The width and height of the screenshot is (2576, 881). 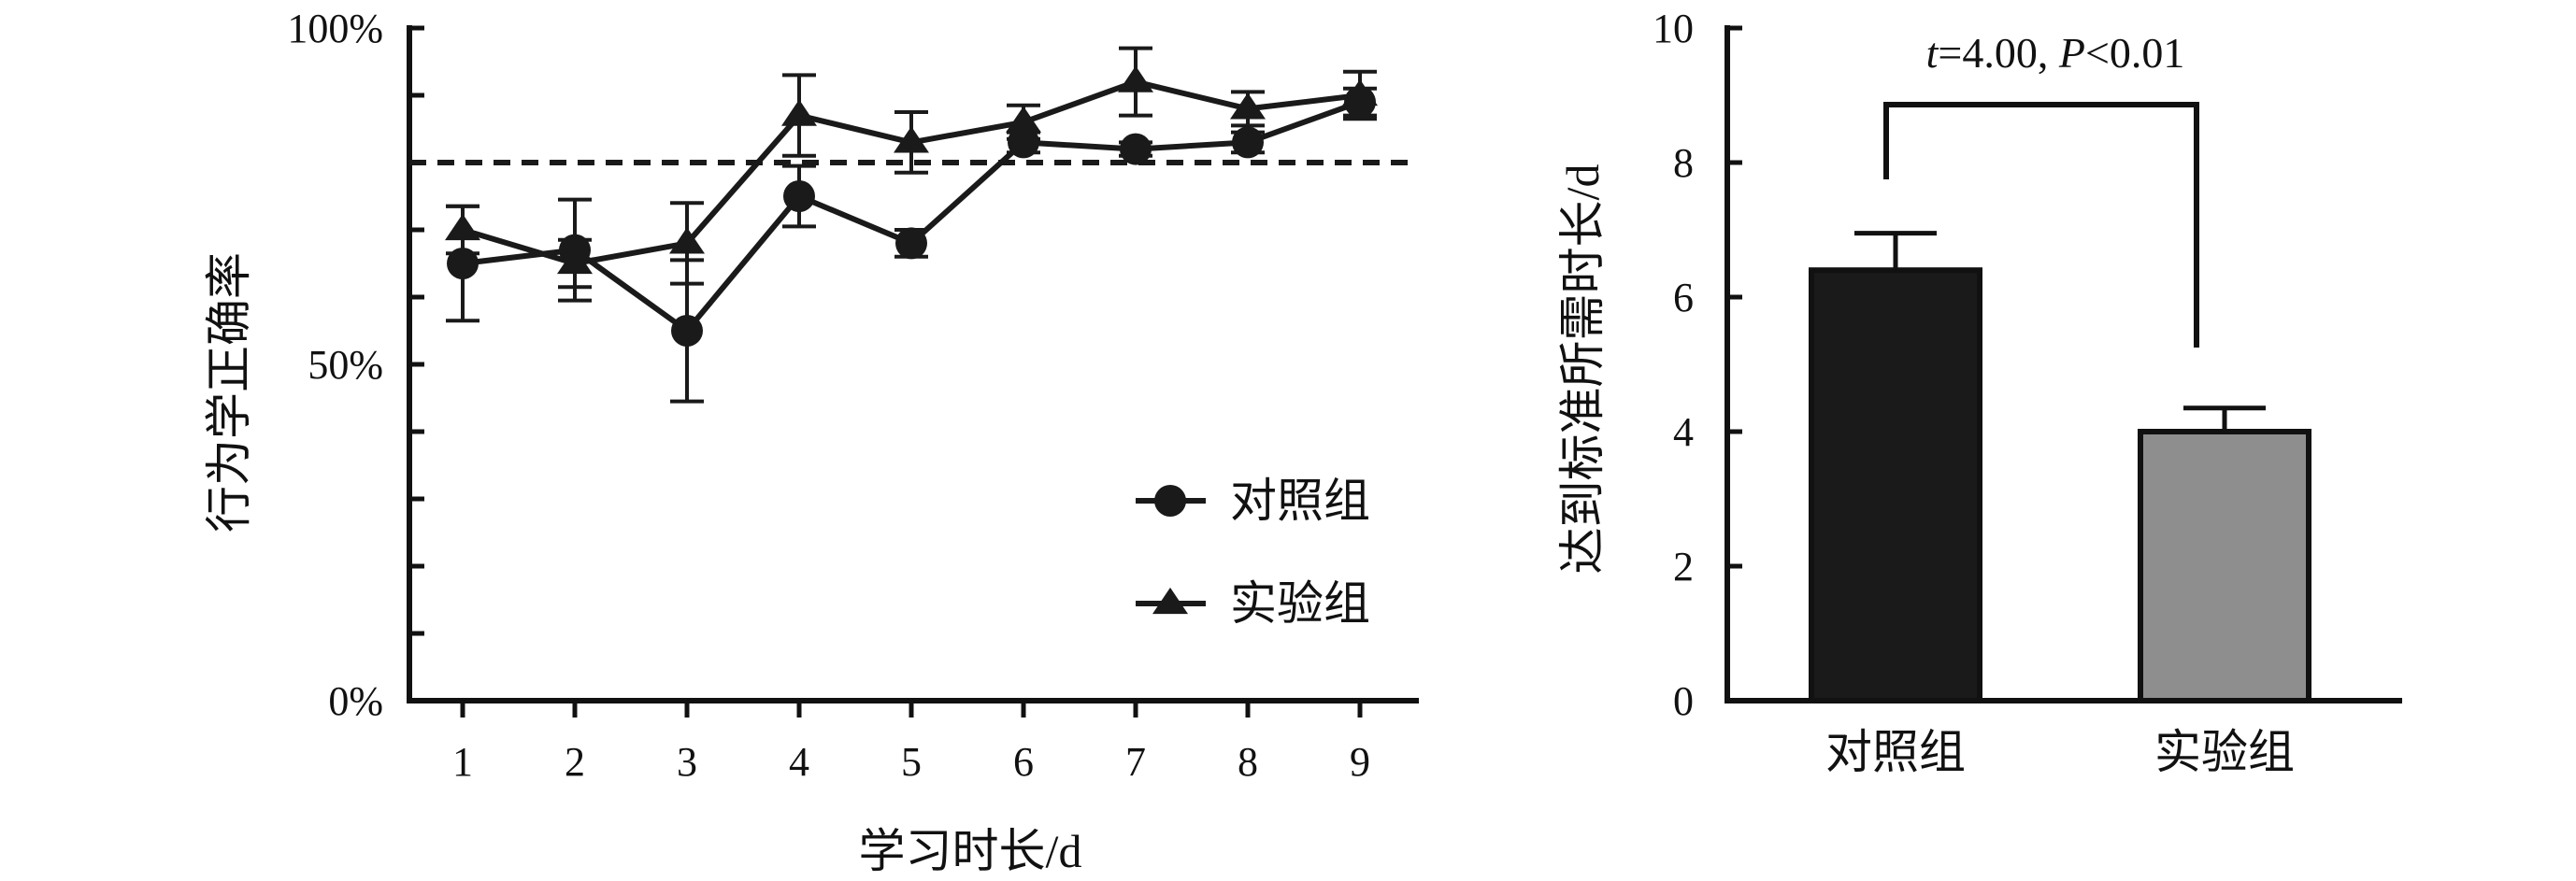 I want to click on bar-category-label: 对照组, so click(x=1895, y=752).